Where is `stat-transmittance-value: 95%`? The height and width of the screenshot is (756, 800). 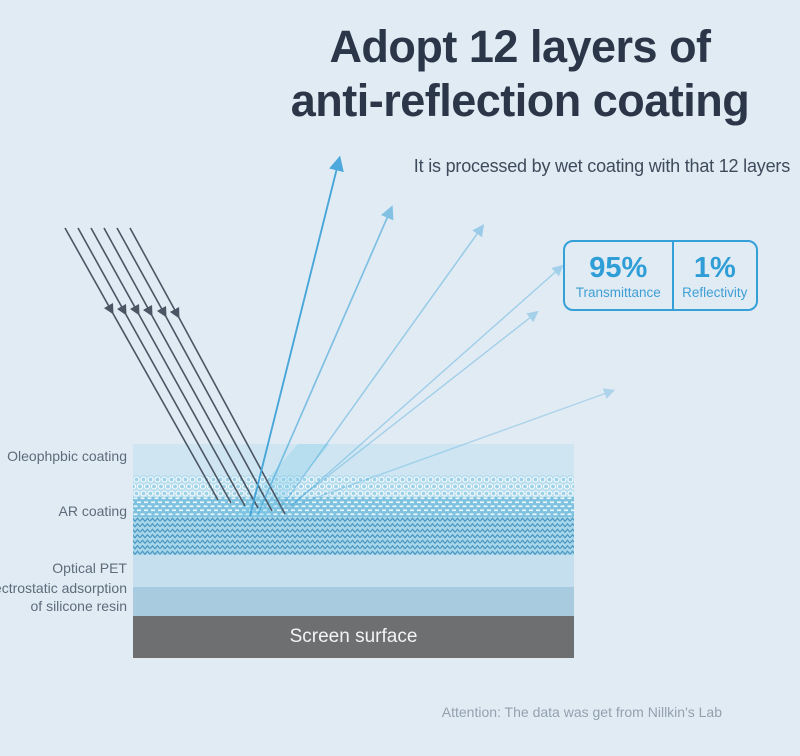
stat-transmittance-value: 95% is located at coordinates (618, 267).